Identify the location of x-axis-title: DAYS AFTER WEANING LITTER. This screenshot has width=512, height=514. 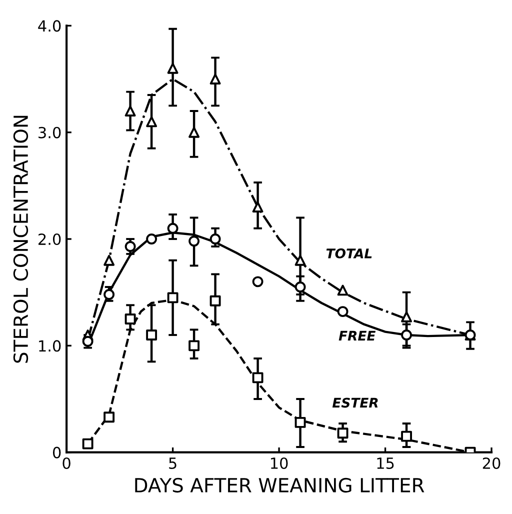
(279, 485).